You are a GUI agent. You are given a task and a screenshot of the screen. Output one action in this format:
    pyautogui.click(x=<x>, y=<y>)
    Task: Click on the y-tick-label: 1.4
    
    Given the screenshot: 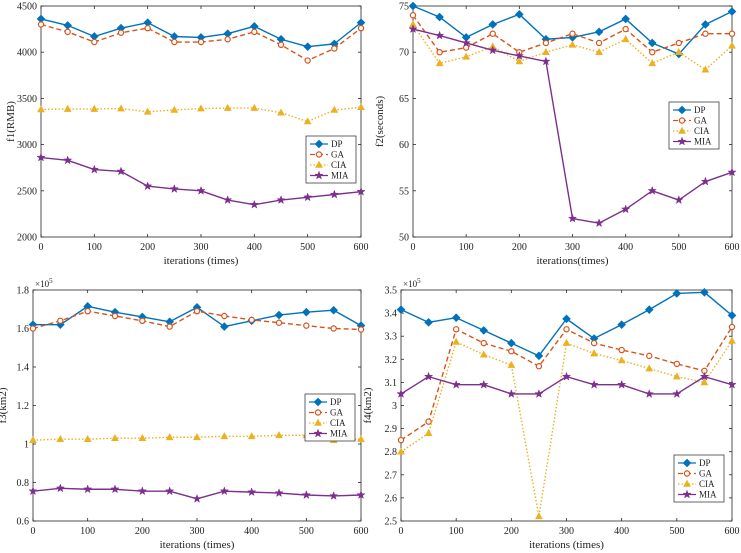 What is the action you would take?
    pyautogui.click(x=23, y=368)
    